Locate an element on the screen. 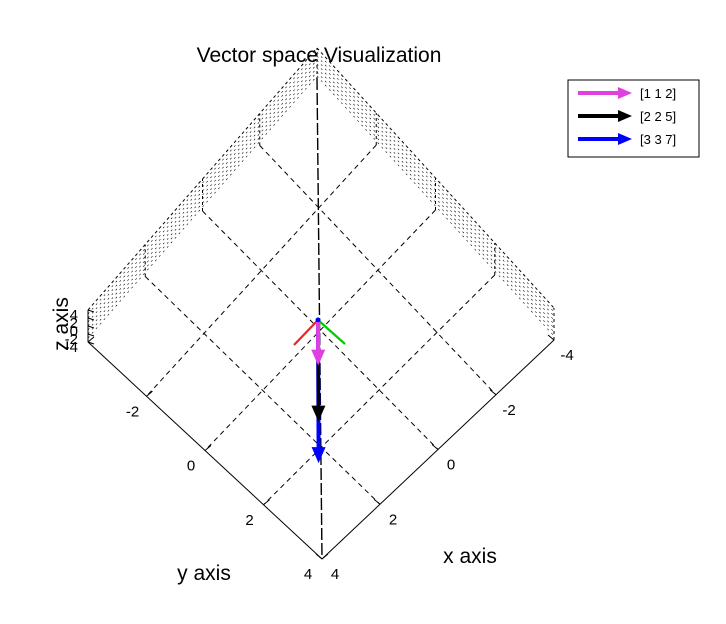  z-axis-label: z axis is located at coordinates (61, 324).